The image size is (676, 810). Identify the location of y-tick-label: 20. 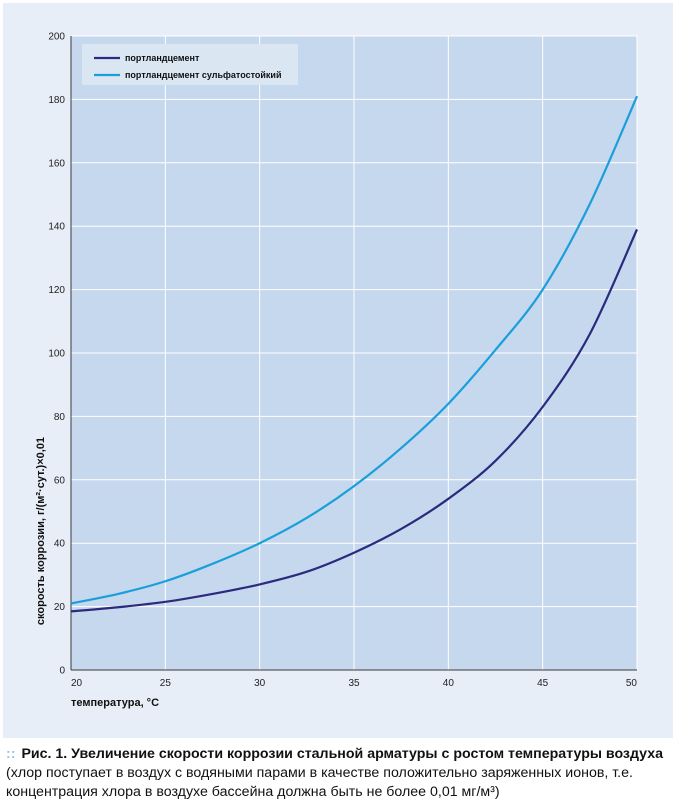
(60, 607).